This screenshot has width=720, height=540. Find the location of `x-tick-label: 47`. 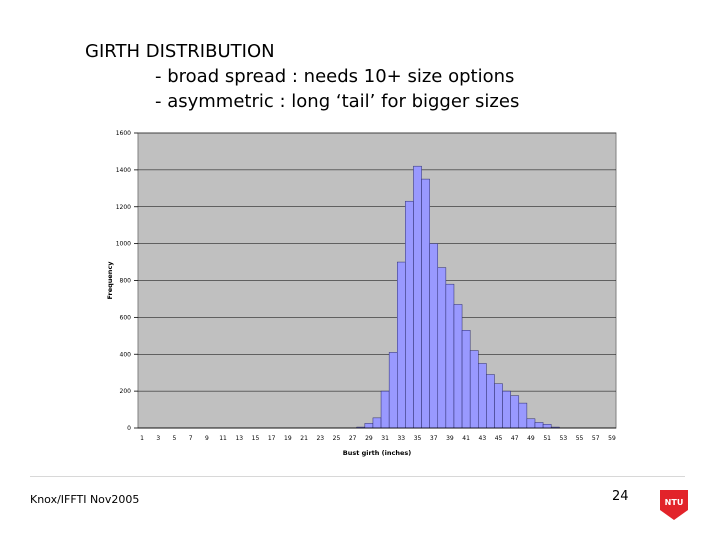

x-tick-label: 47 is located at coordinates (515, 438).